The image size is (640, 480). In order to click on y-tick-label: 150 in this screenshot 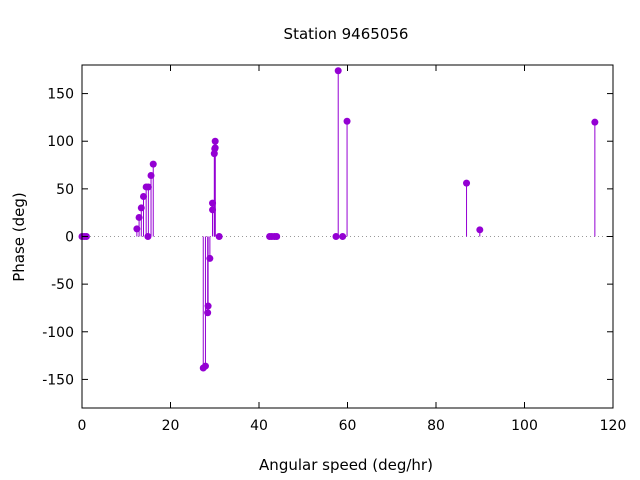, I will do `click(60, 95)`.